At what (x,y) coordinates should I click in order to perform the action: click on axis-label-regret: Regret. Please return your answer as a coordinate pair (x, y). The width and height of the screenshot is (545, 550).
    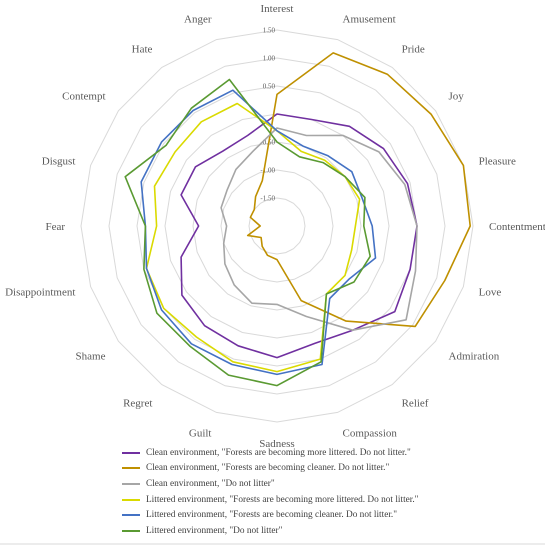
    Looking at the image, I should click on (137, 404).